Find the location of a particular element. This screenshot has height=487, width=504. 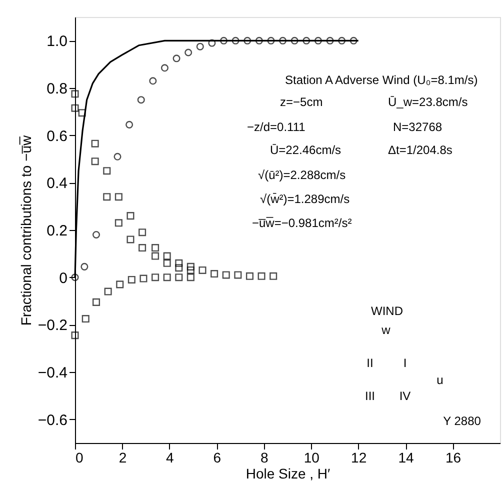

annotation: Ū=22.46cm/s is located at coordinates (306, 150).